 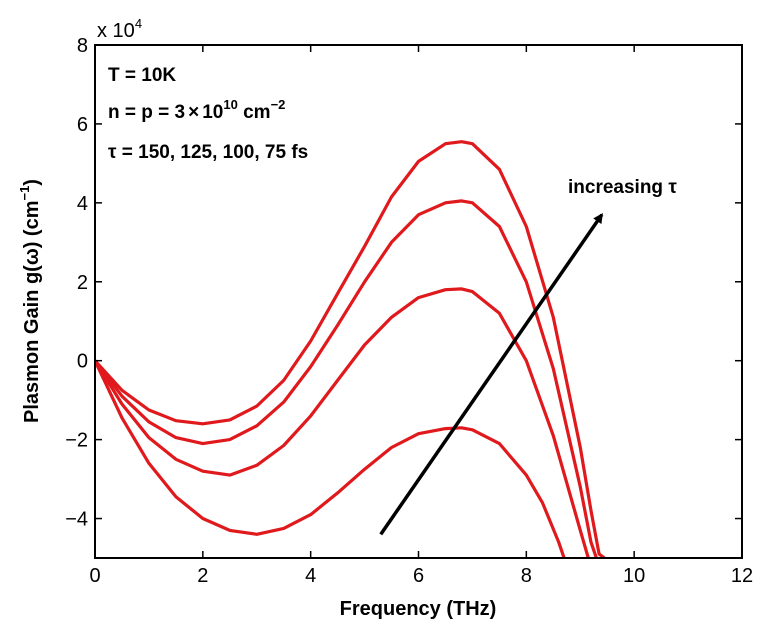 What do you see at coordinates (418, 576) in the screenshot?
I see `x-tick-label: 6` at bounding box center [418, 576].